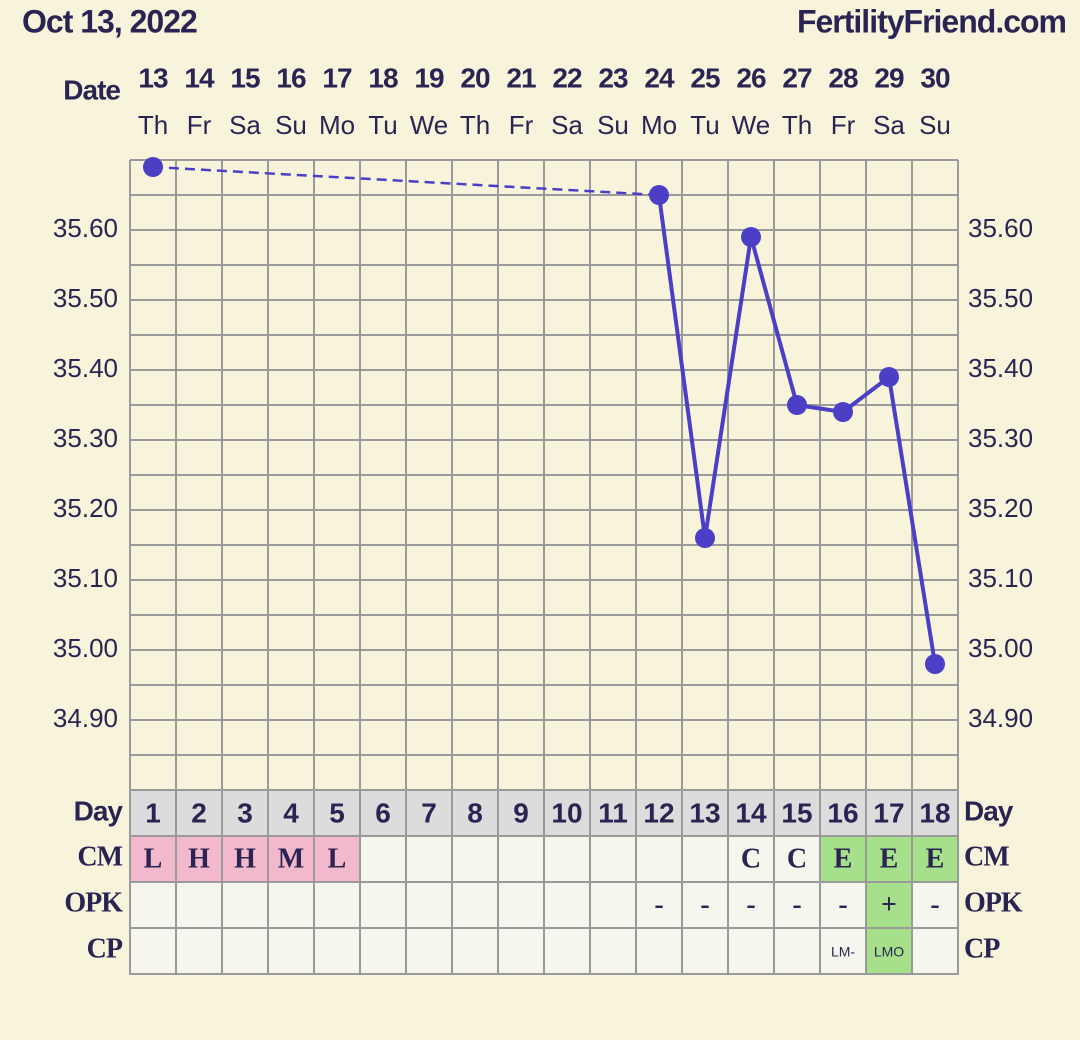  What do you see at coordinates (797, 77) in the screenshot?
I see `date-label: 27` at bounding box center [797, 77].